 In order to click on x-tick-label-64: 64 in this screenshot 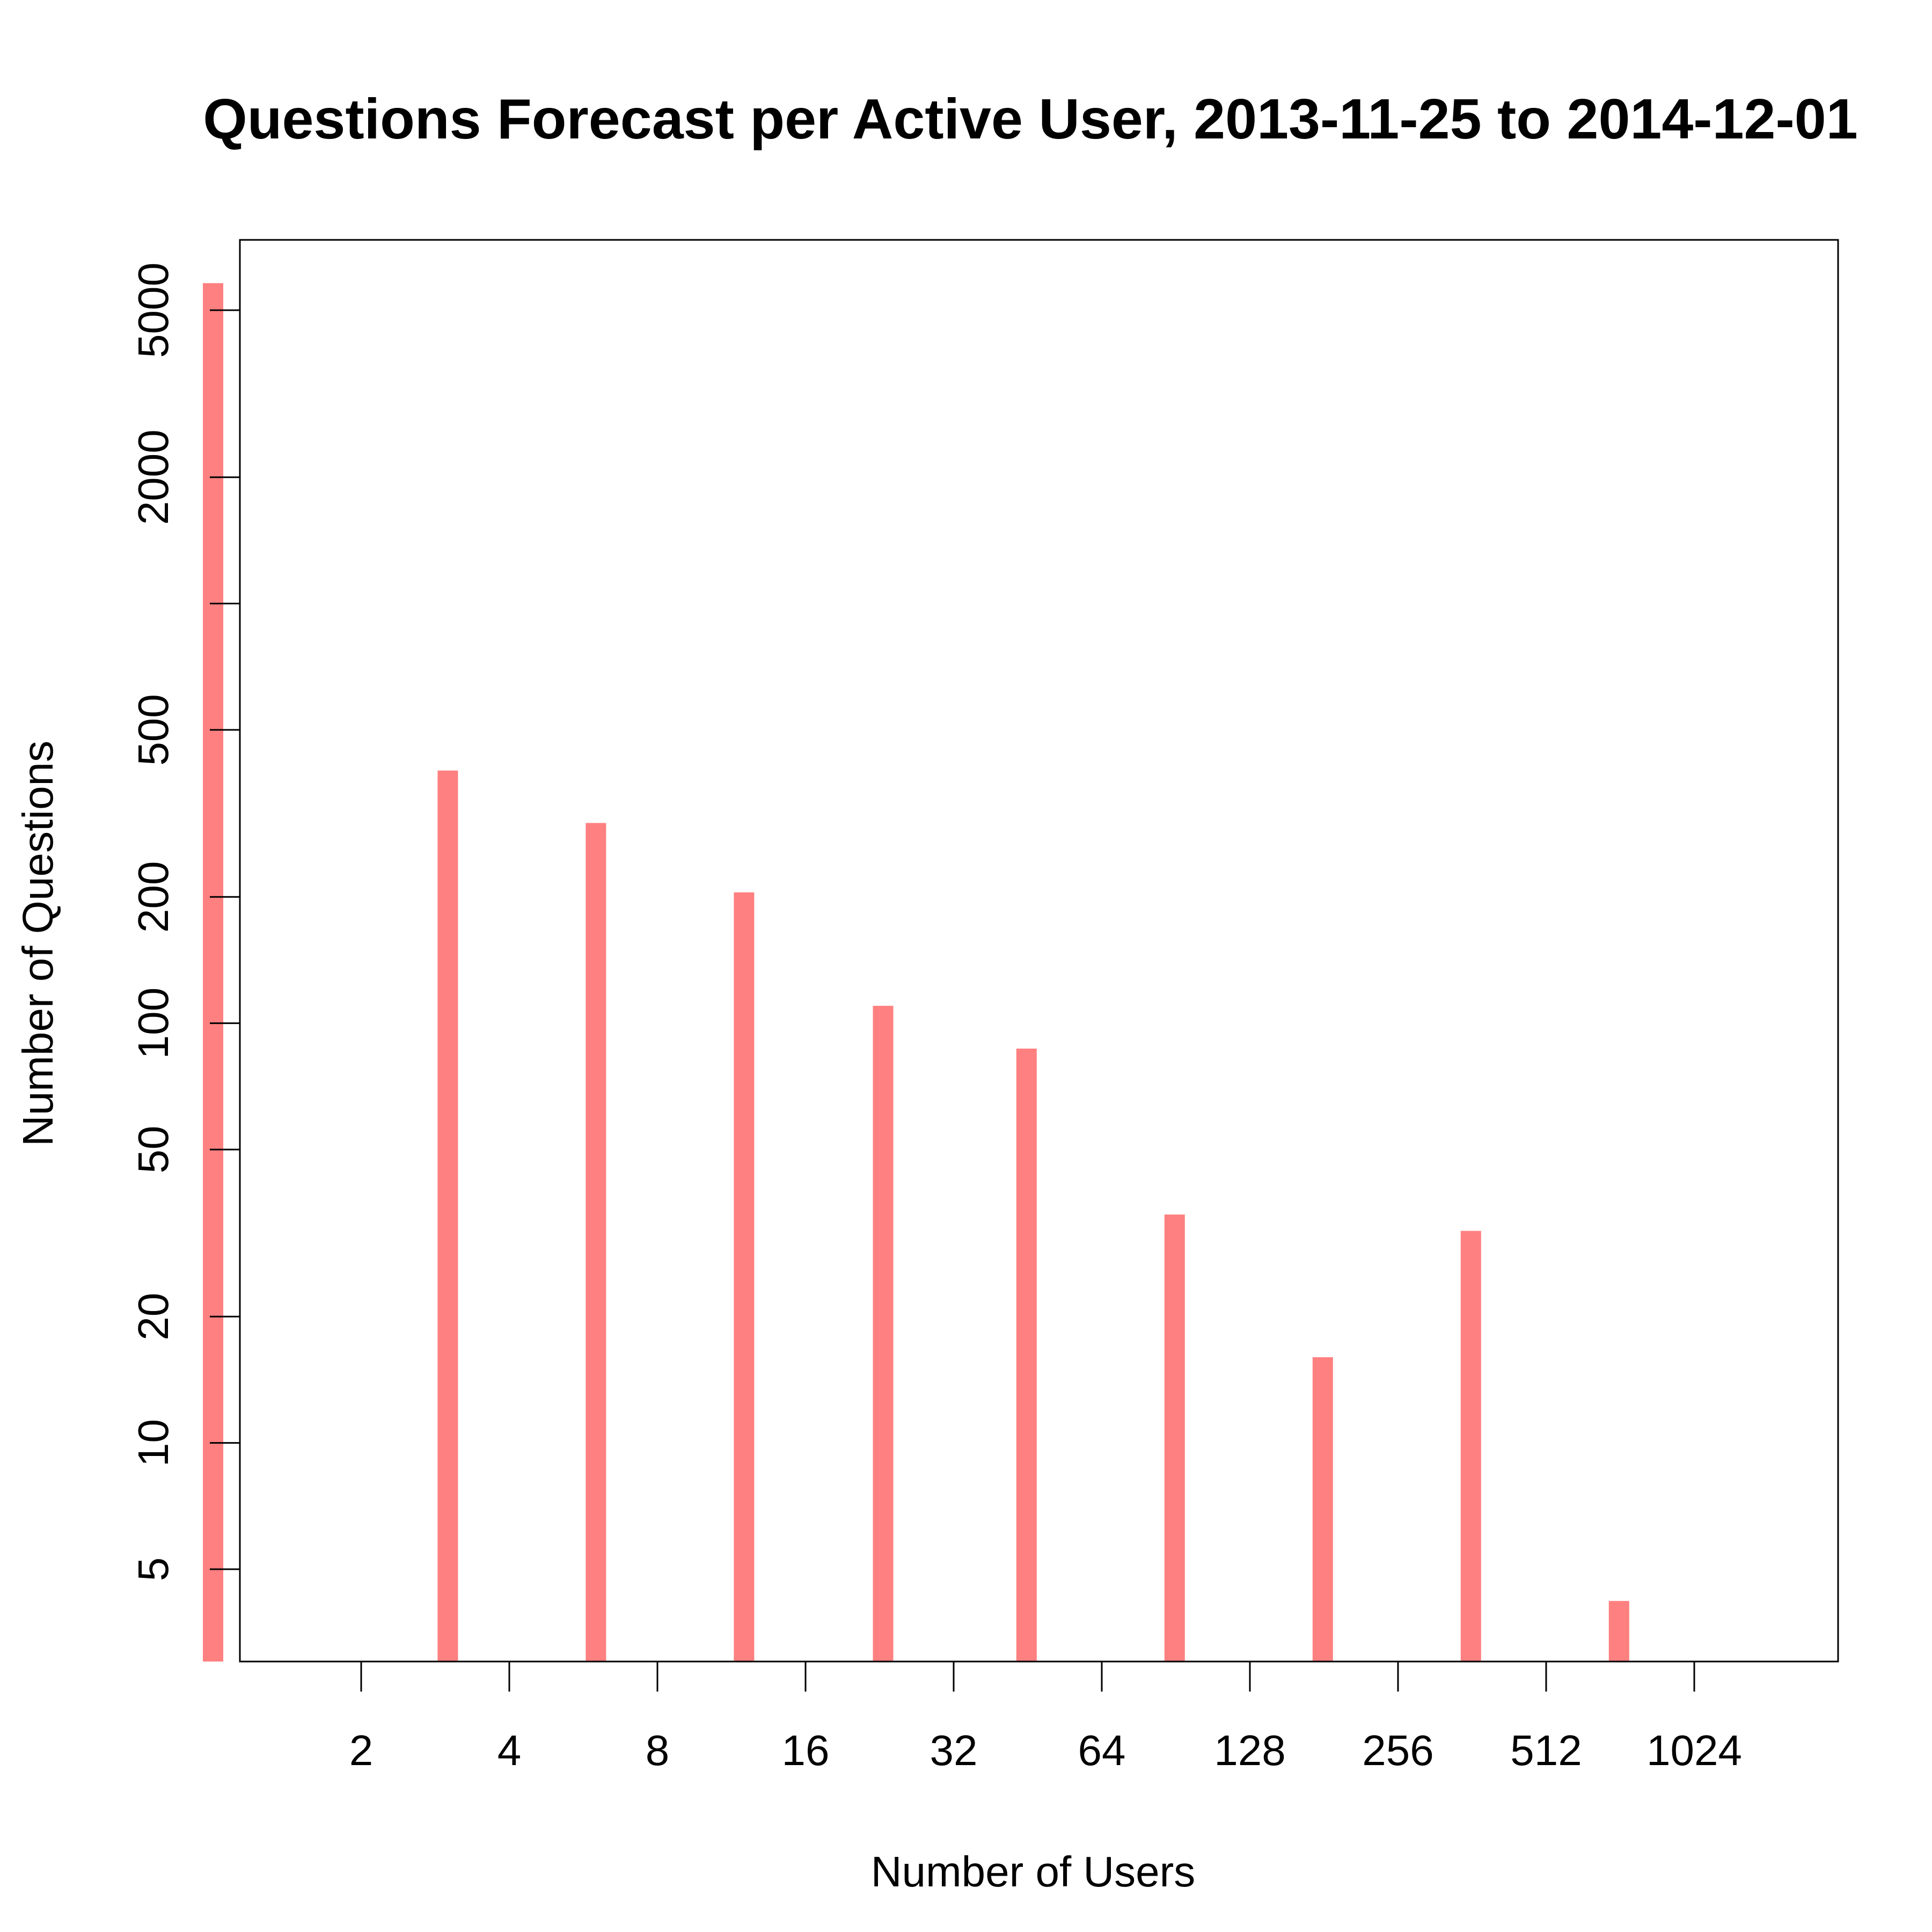, I will do `click(1102, 1750)`.